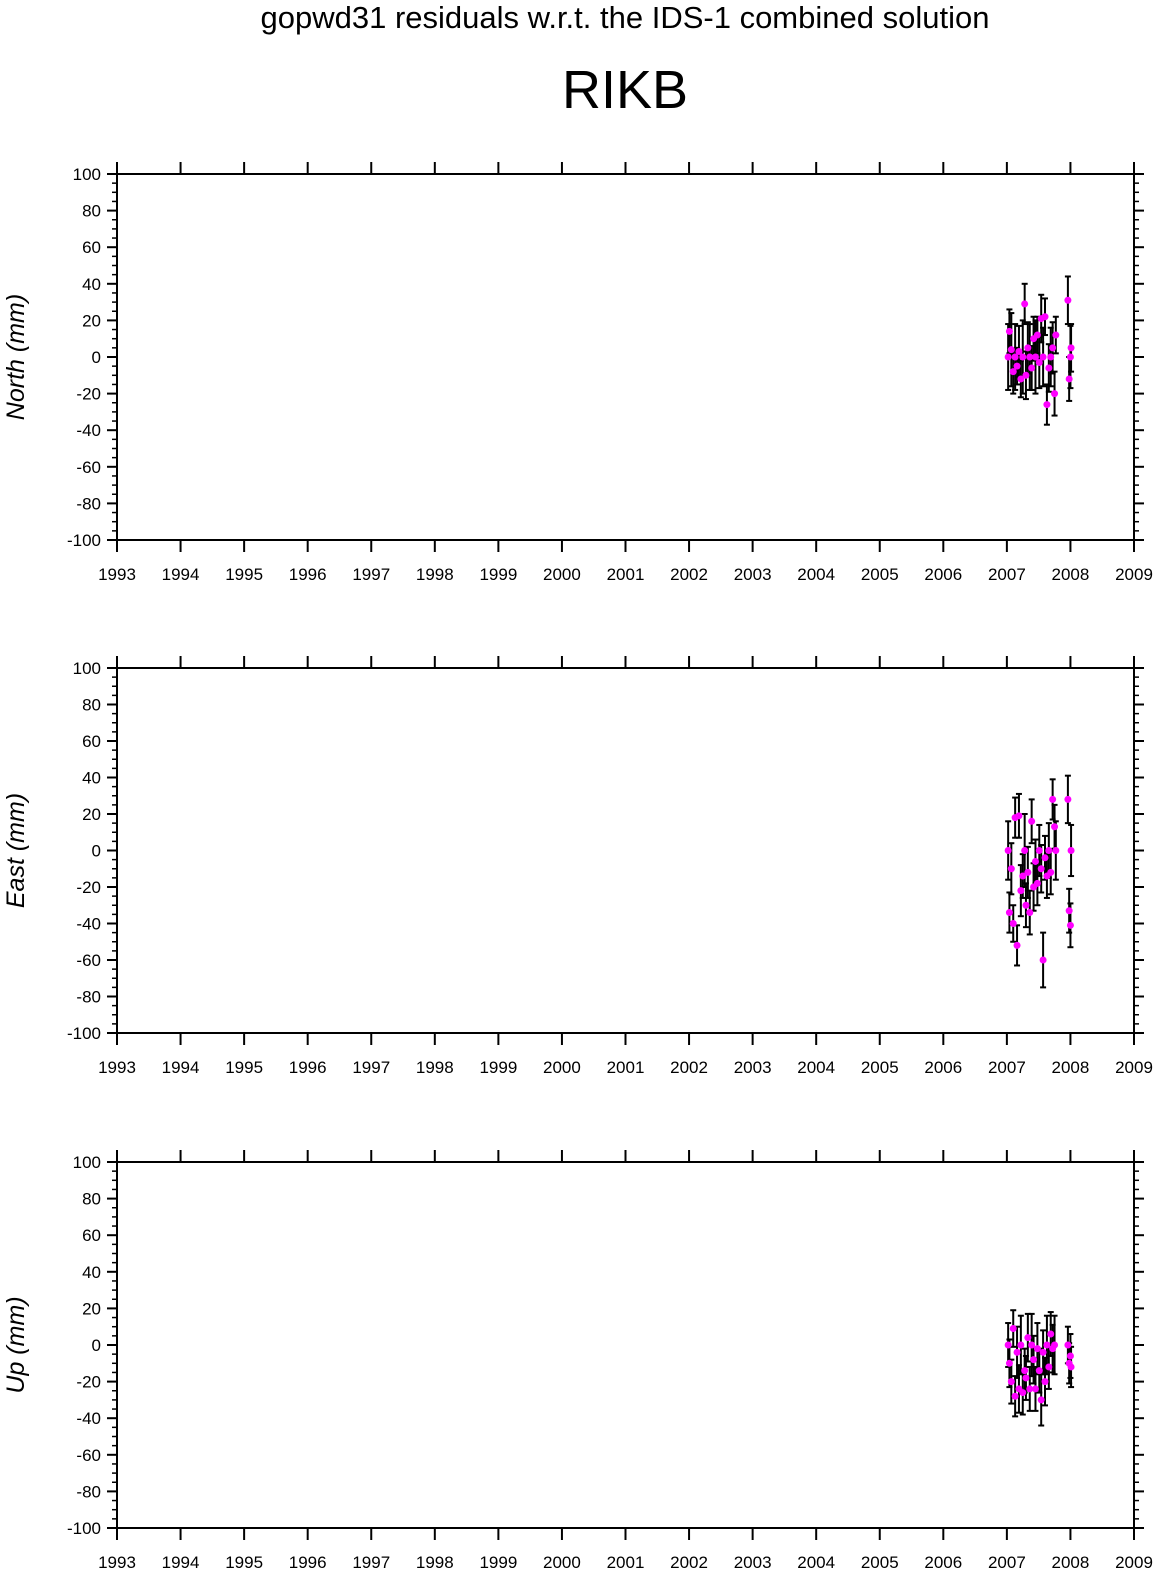 The image size is (1160, 1575). What do you see at coordinates (96, 357) in the screenshot?
I see `y-tick-label: 0` at bounding box center [96, 357].